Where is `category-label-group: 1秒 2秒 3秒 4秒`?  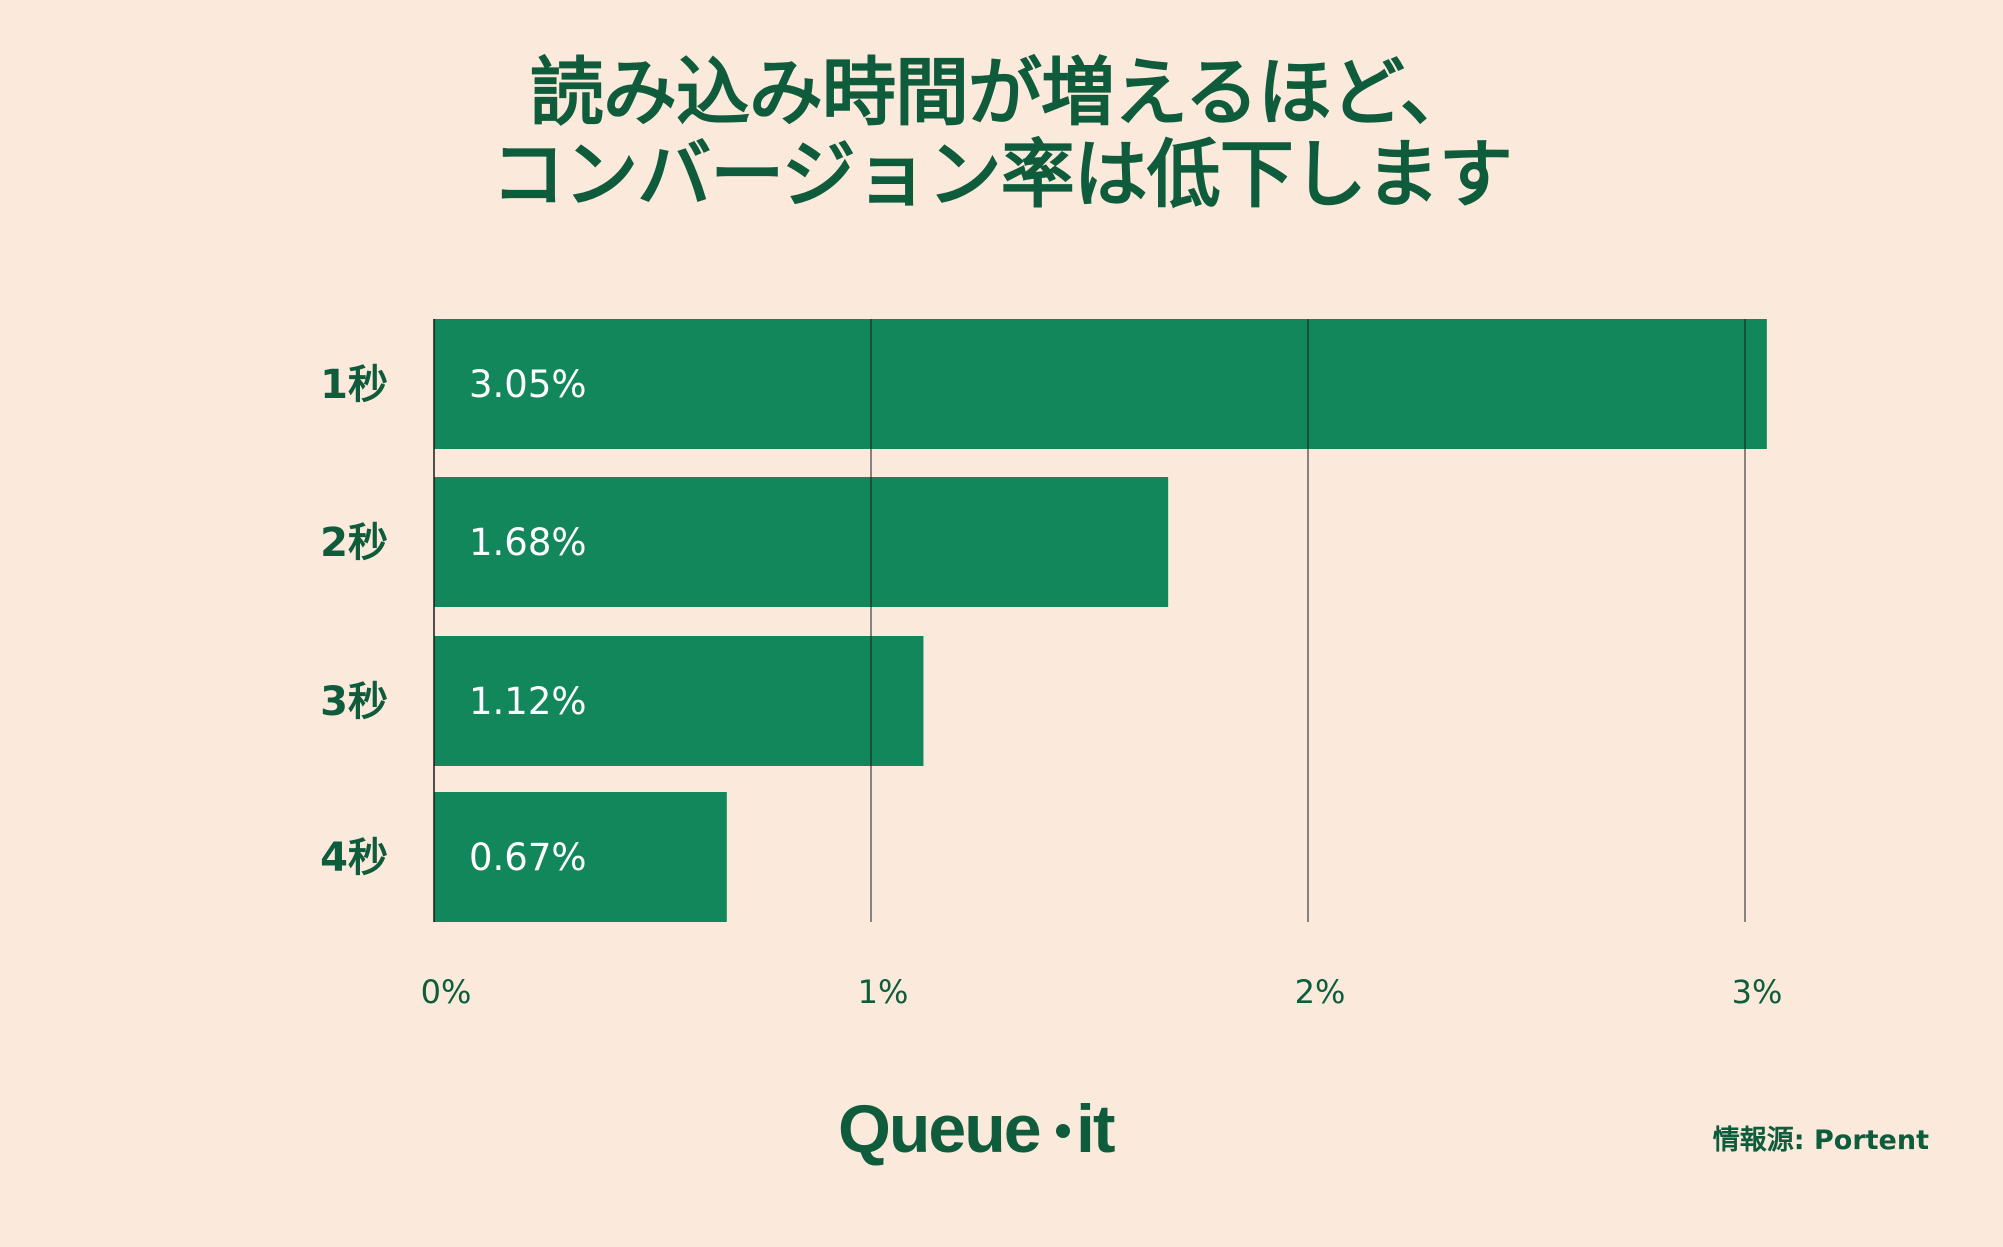 category-label-group: 1秒 2秒 3秒 4秒 is located at coordinates (354, 621).